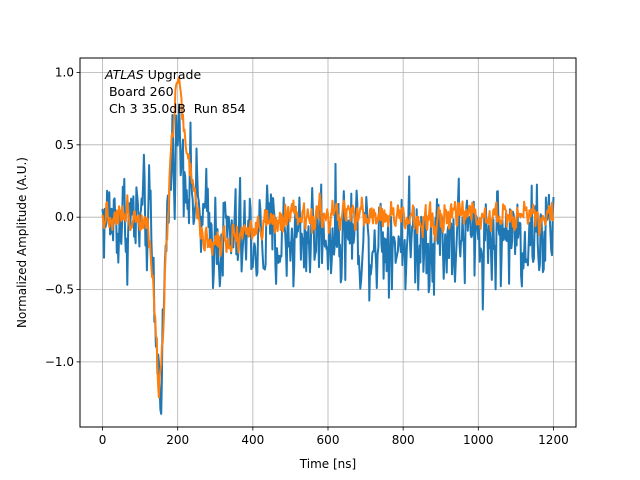 This screenshot has height=480, width=640. I want to click on annotation-upgrade: Upgrade, so click(173, 74).